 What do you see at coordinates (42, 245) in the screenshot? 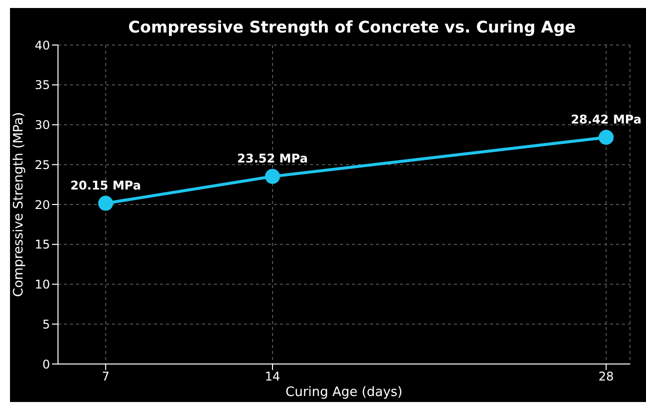
I see `y-tick-label: 15` at bounding box center [42, 245].